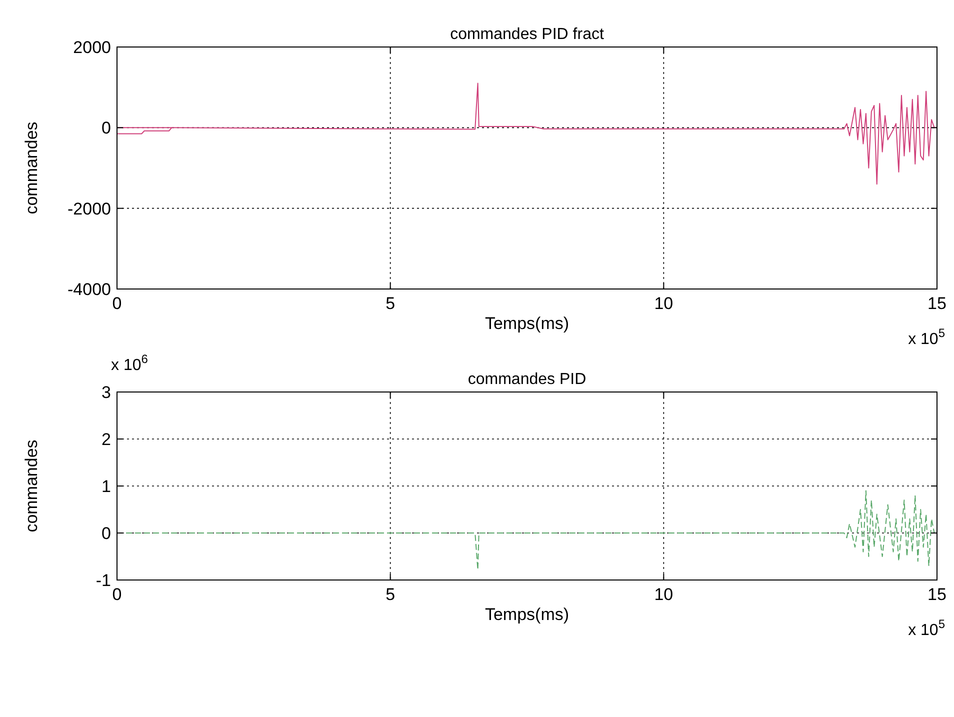 The height and width of the screenshot is (717, 954). I want to click on chart-title: commandes PID, so click(527, 379).